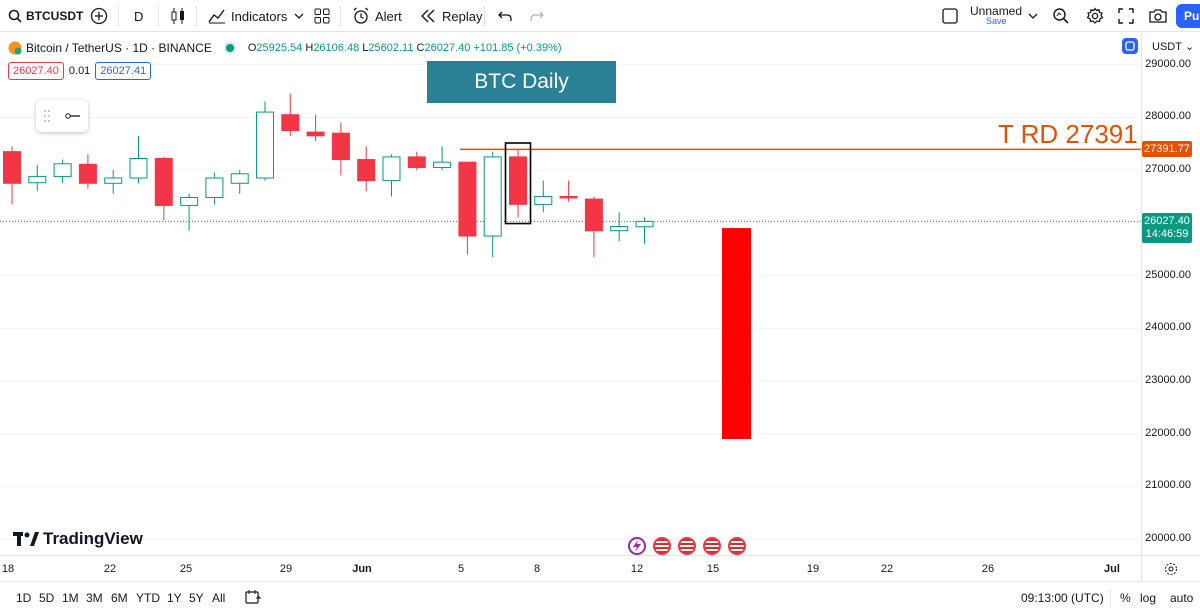 The height and width of the screenshot is (612, 1200). I want to click on last-price-value: 26027.40, so click(1167, 221).